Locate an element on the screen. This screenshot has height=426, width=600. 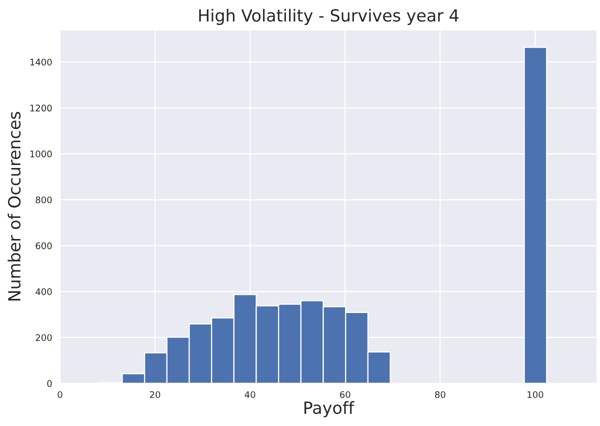
x-tick-label: 100 is located at coordinates (536, 394).